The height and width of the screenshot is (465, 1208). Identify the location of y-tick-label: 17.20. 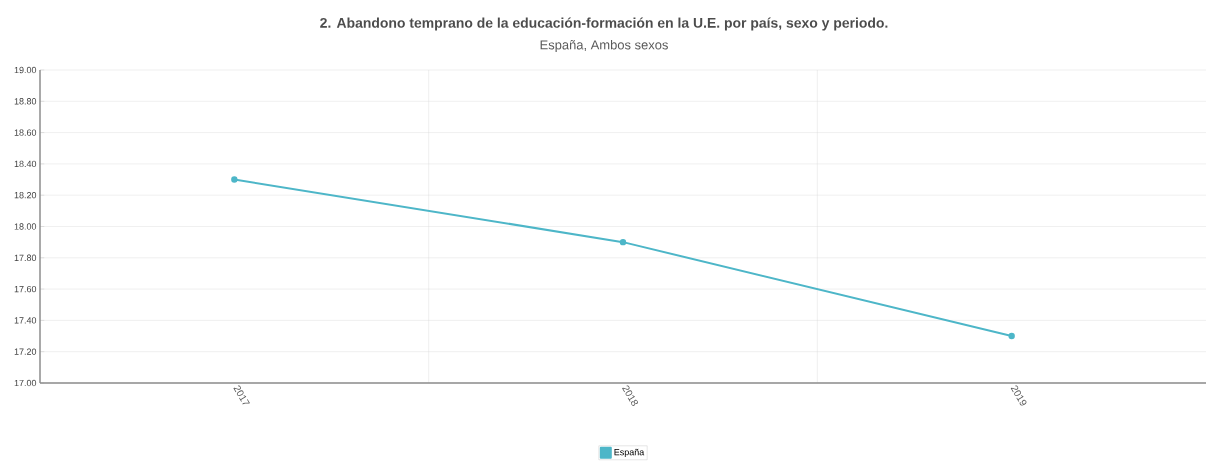
(25, 351).